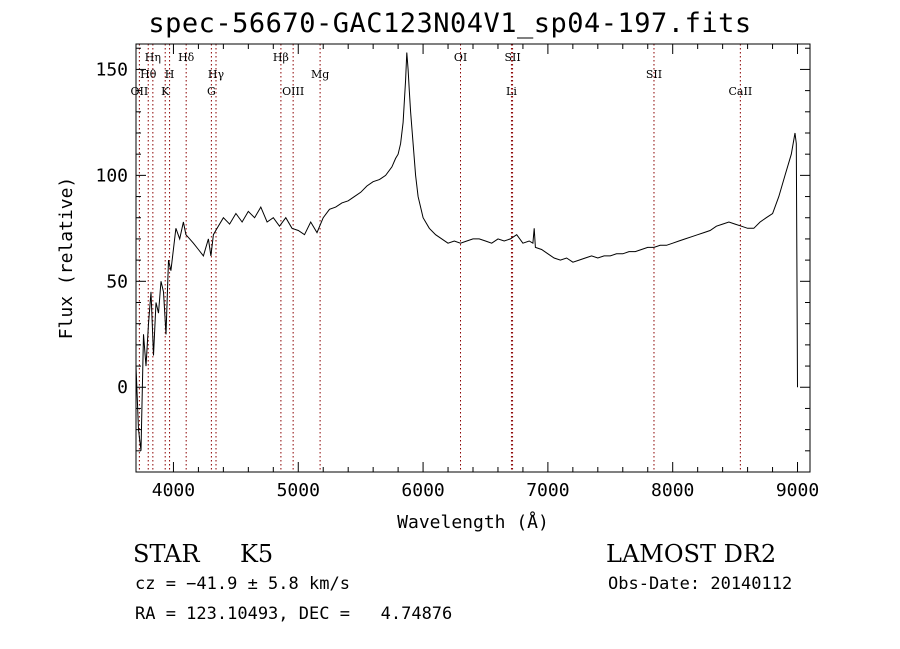 The height and width of the screenshot is (649, 900). Describe the element at coordinates (294, 614) in the screenshot. I see `coordinates: RA = 123.10493, DEC = 4.74876` at that location.